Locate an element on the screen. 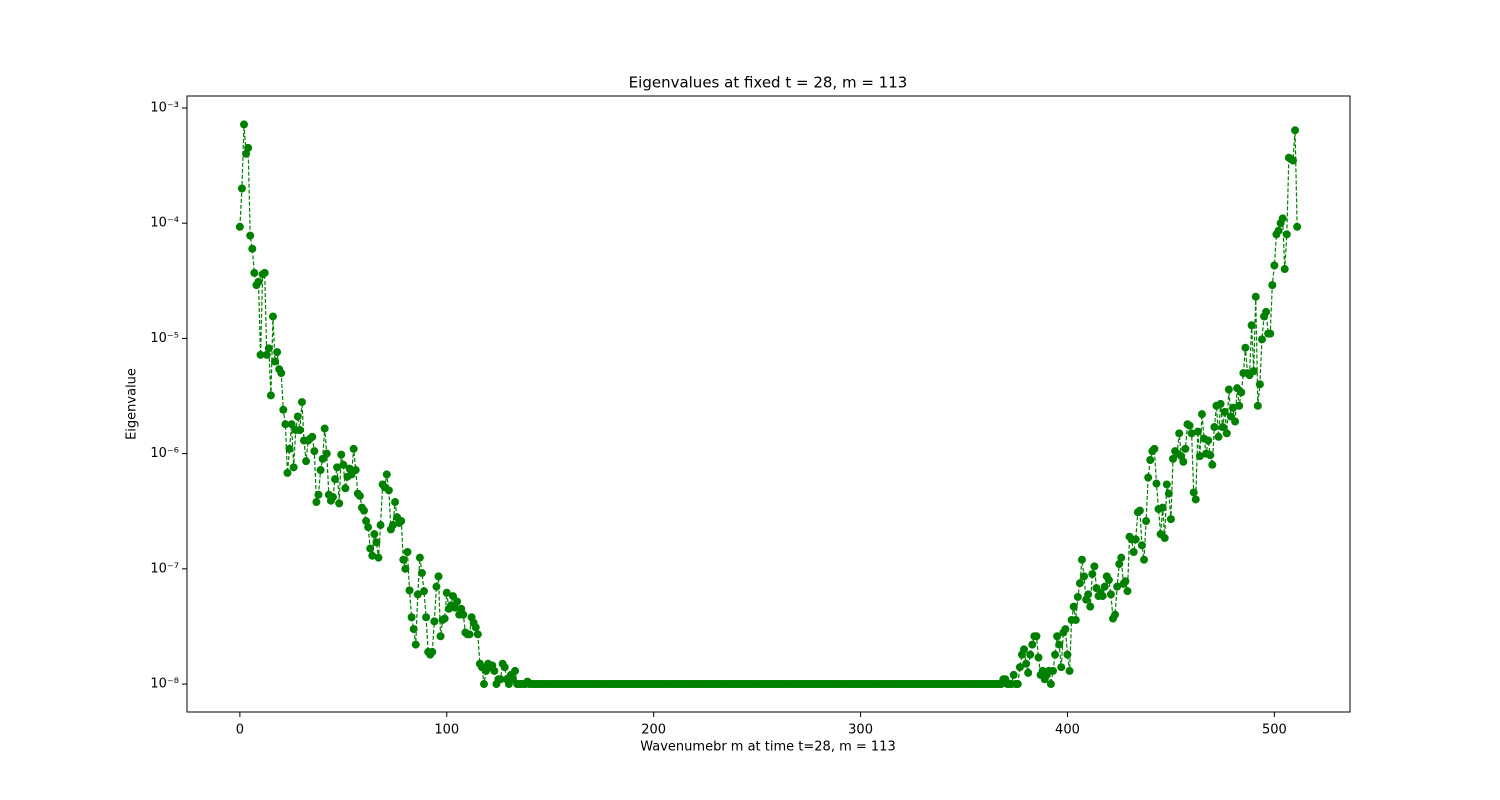 The width and height of the screenshot is (1500, 800). y-tick-label: 10⁻⁴ is located at coordinates (164, 223).